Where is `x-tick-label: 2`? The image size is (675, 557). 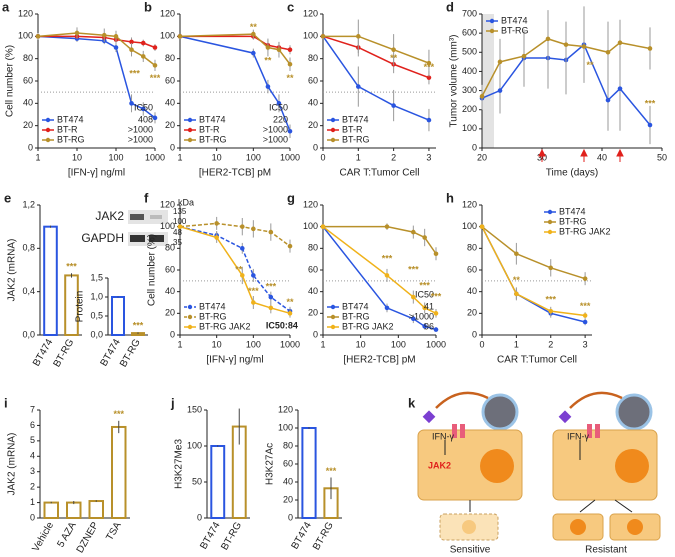
x-tick-label: 2 is located at coordinates (393, 157).